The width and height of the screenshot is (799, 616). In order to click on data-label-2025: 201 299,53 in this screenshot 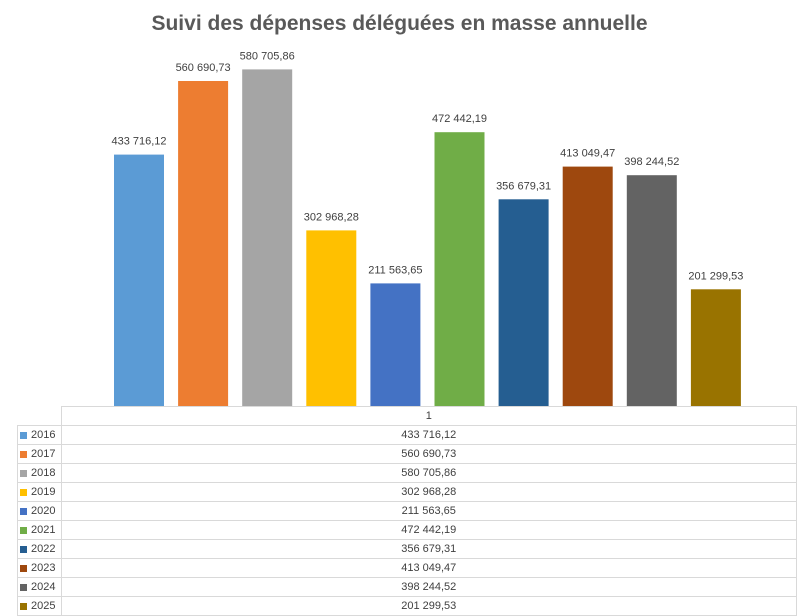, I will do `click(715, 276)`.